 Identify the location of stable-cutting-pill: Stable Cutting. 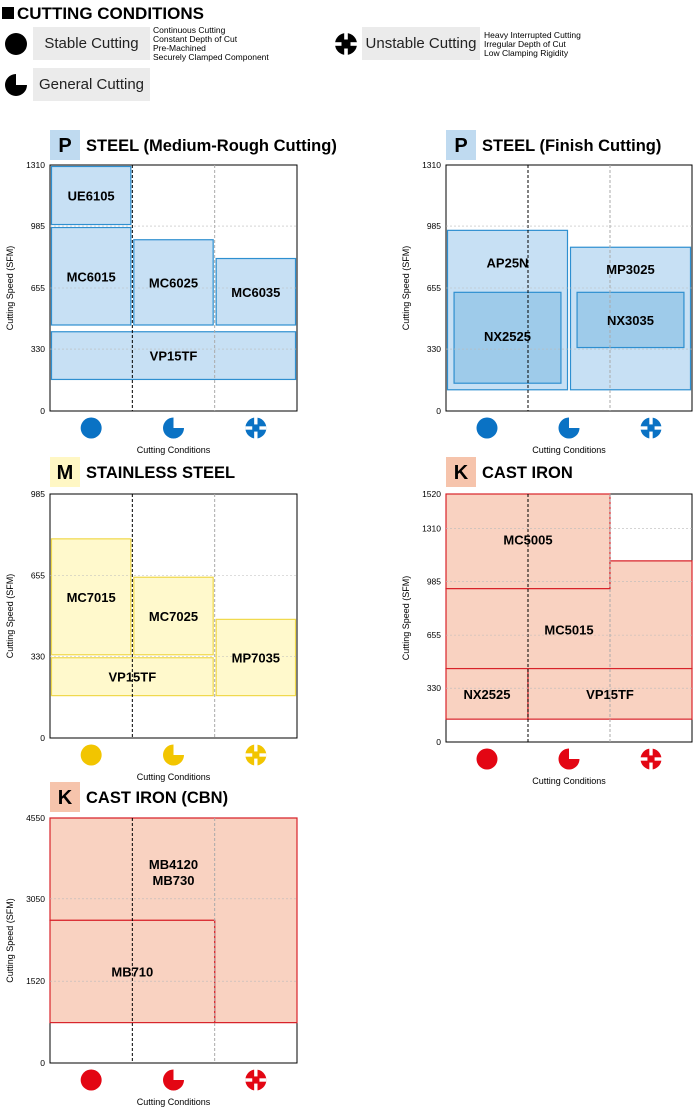
(91, 43).